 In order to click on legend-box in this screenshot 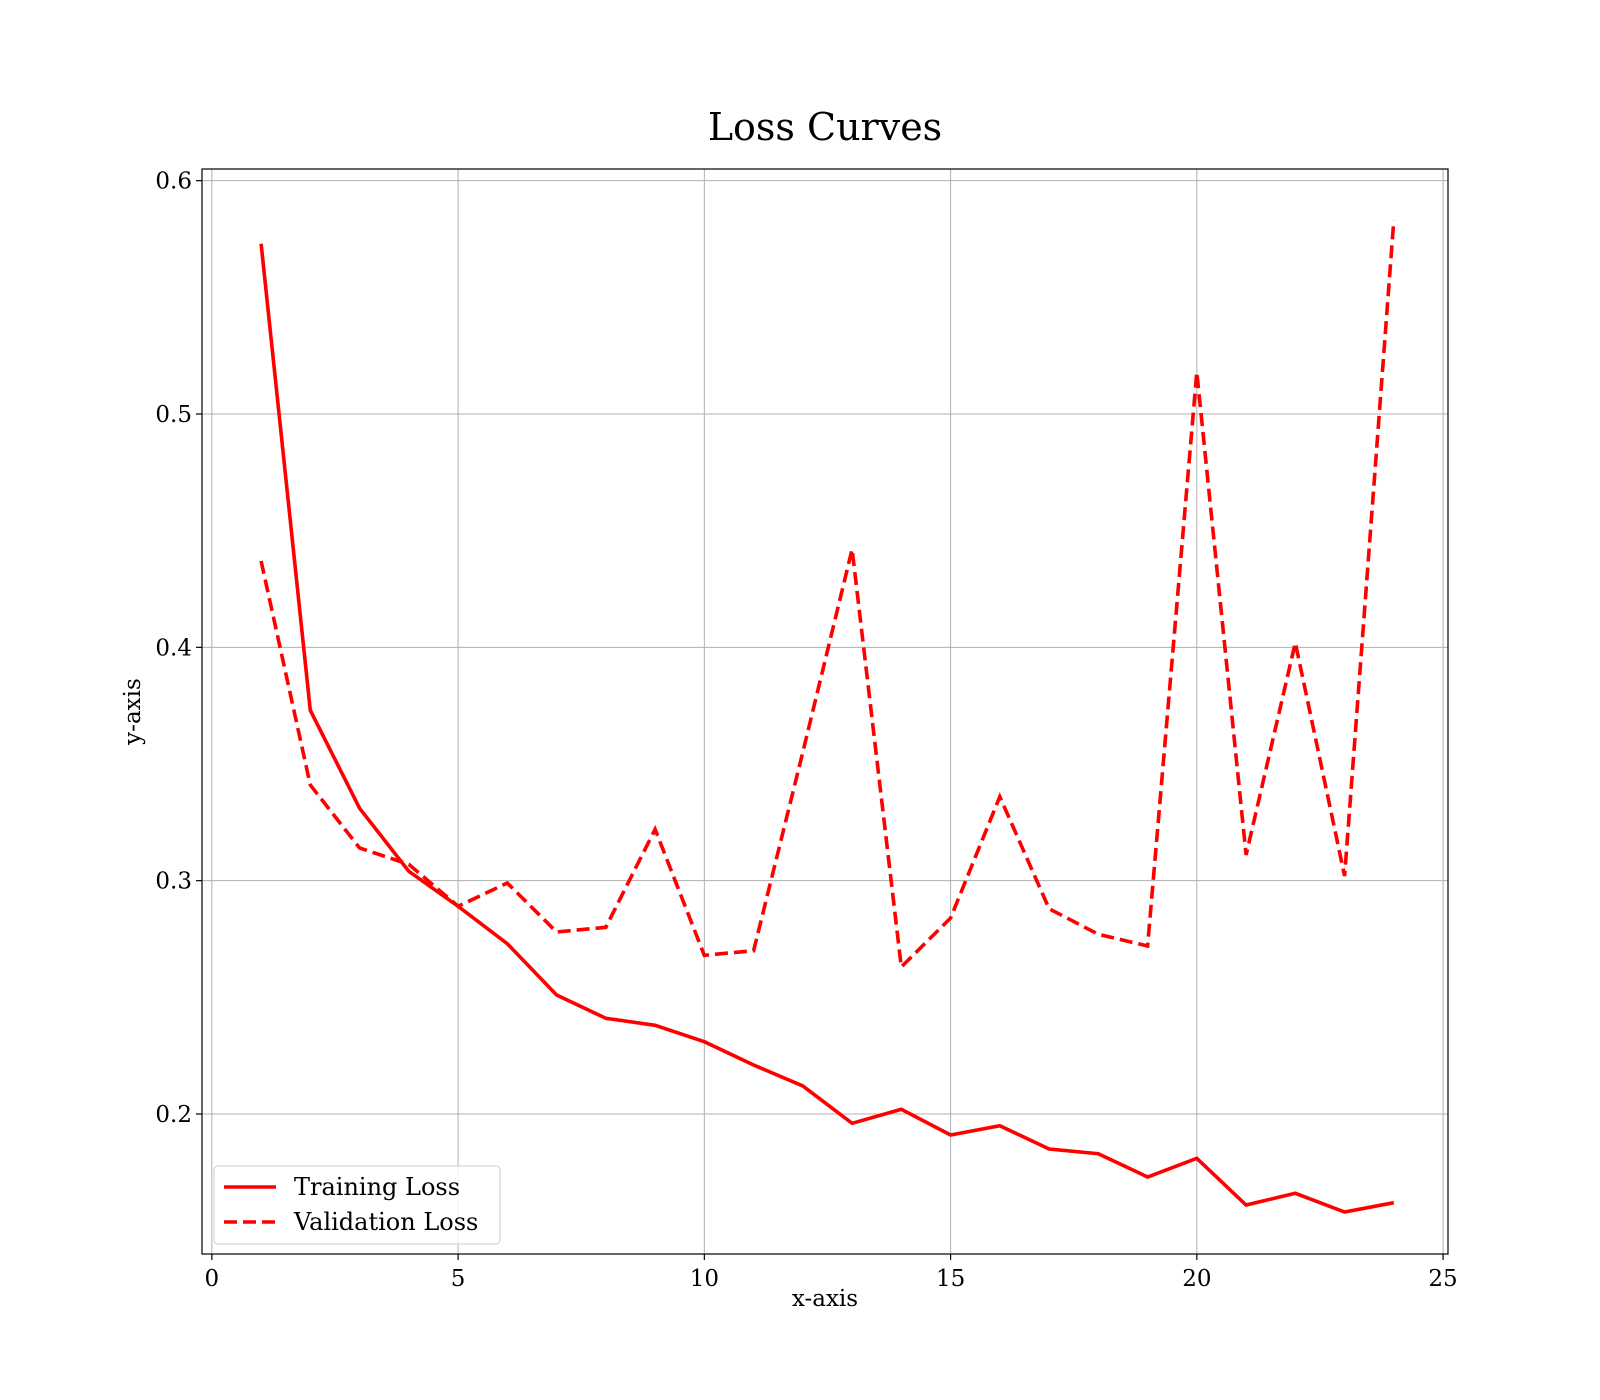, I will do `click(357, 1205)`.